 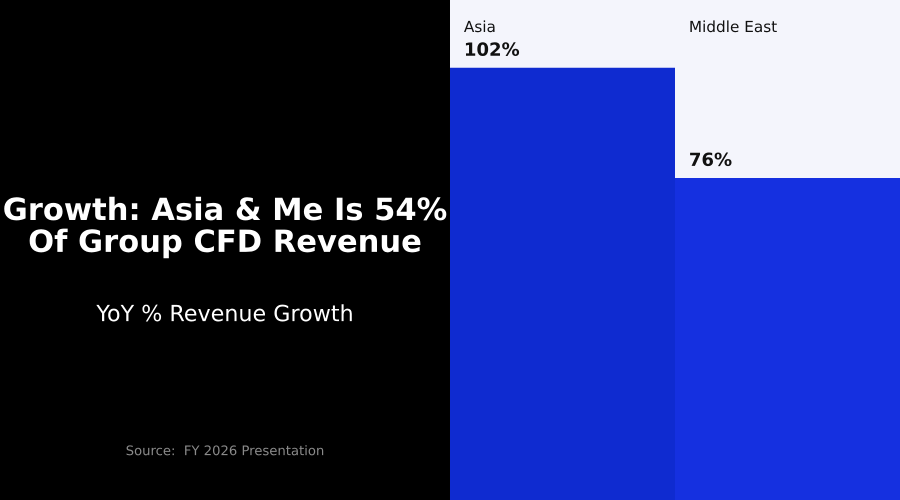 What do you see at coordinates (479, 26) in the screenshot?
I see `x-tick-label: Asia` at bounding box center [479, 26].